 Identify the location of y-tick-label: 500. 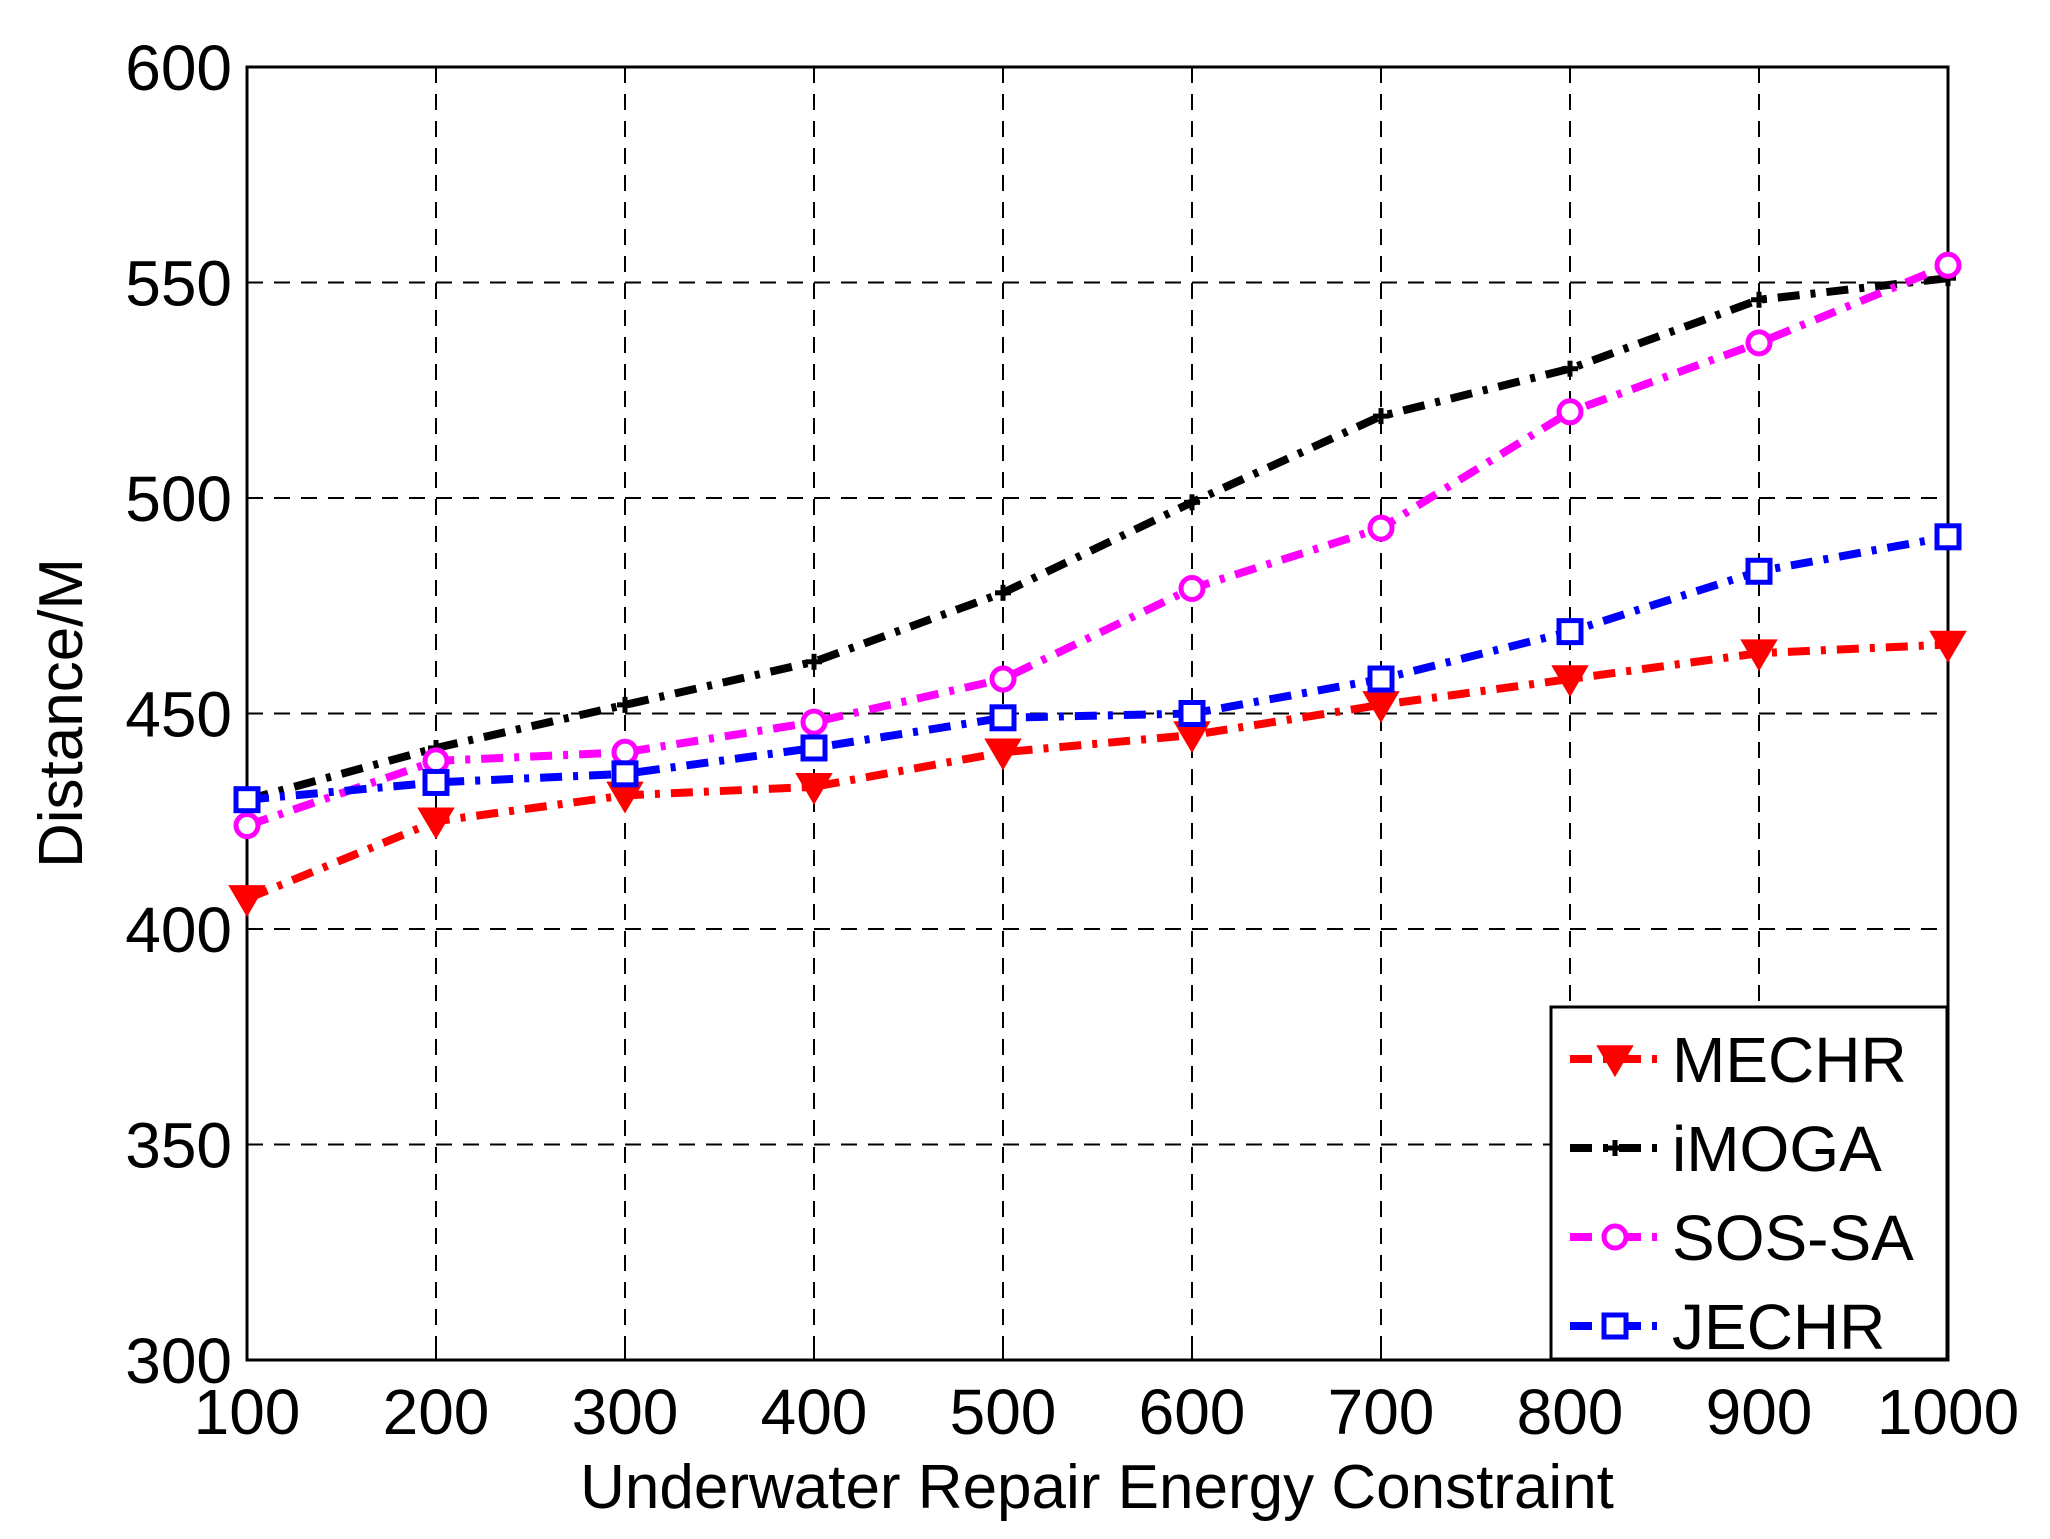
(178, 499).